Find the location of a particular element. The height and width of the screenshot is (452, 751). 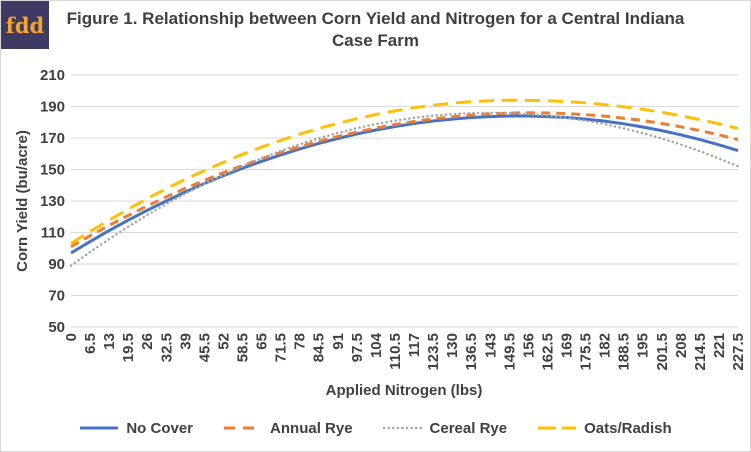

x-tick-label: 214.5 is located at coordinates (700, 352).